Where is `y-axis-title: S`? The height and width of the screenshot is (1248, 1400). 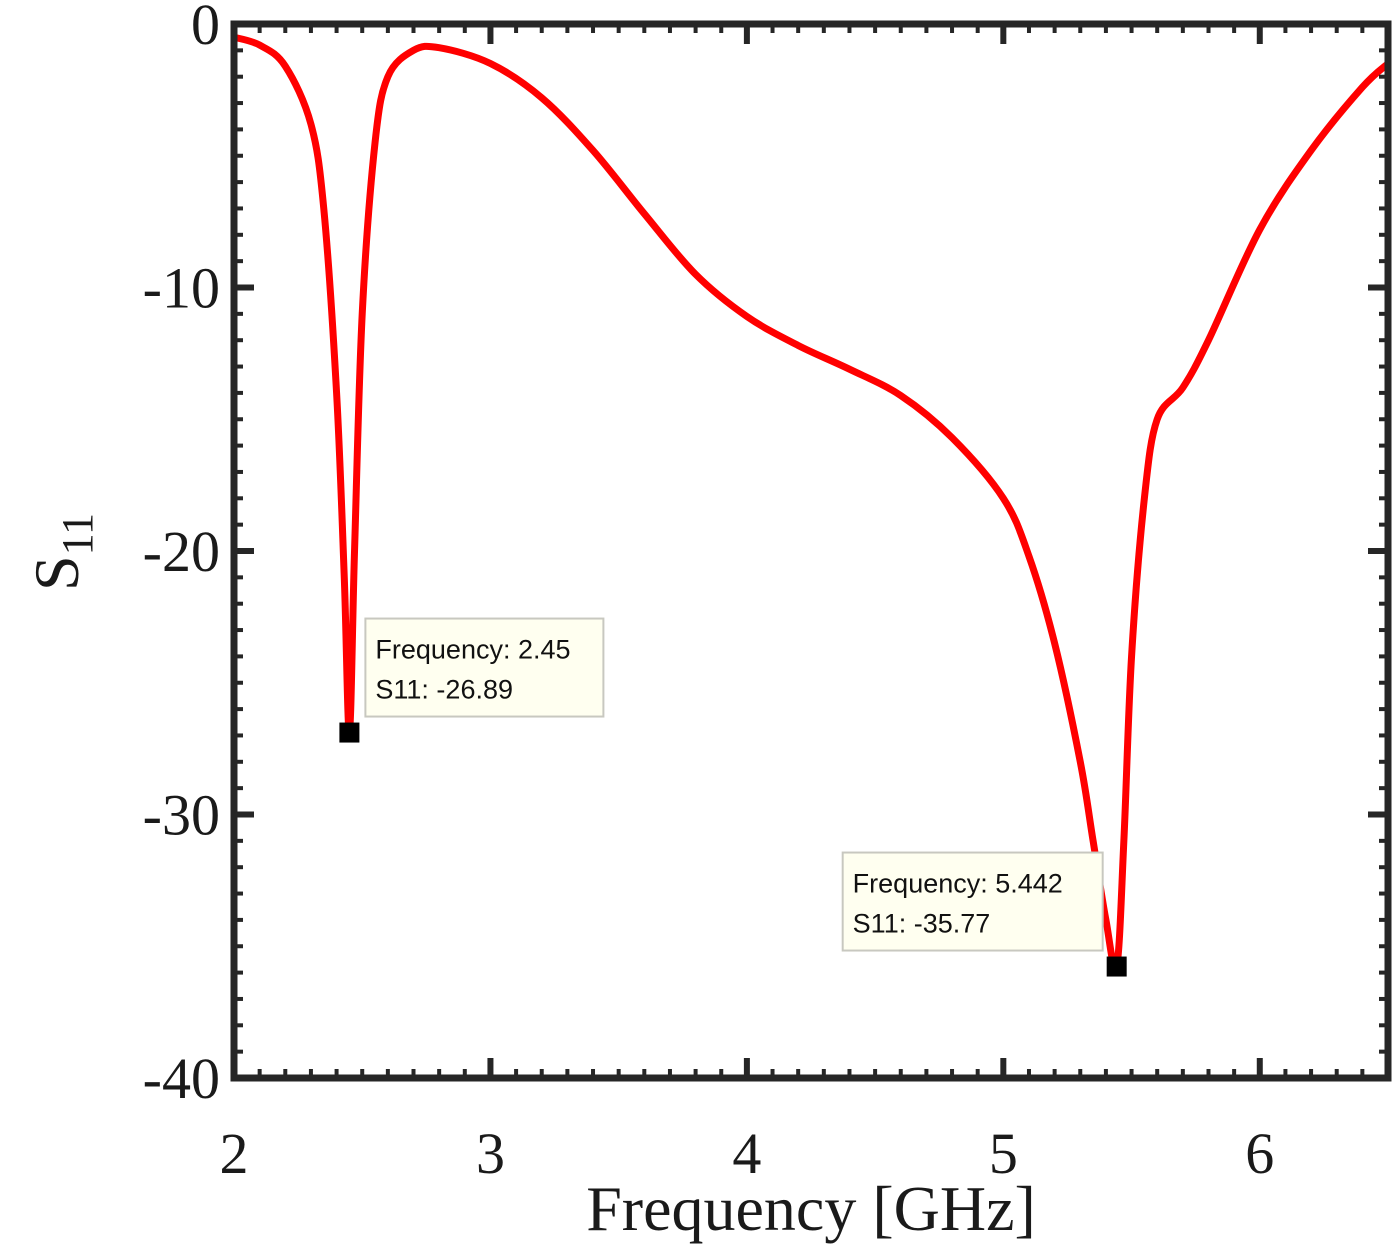
y-axis-title: S is located at coordinates (56, 573).